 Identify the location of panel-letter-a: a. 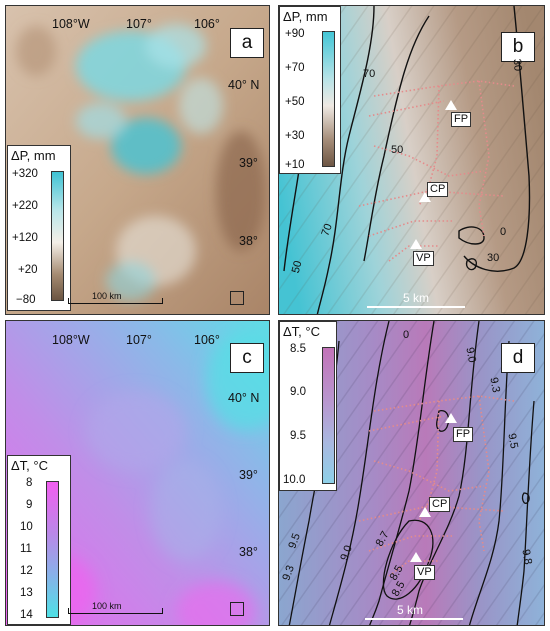
(247, 43).